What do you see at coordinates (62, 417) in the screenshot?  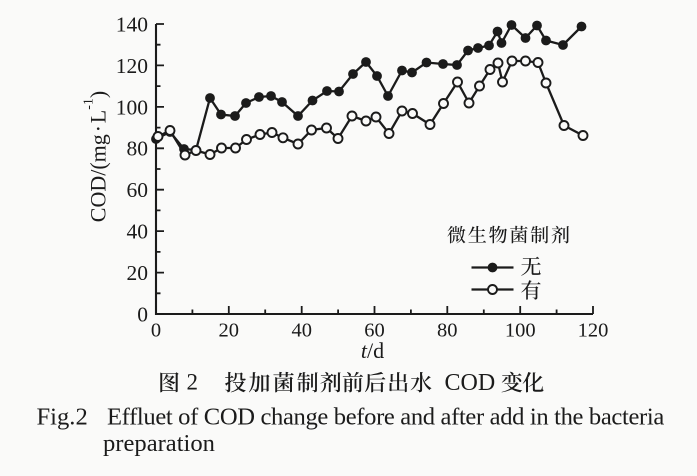 I see `svg-text: Fig.2` at bounding box center [62, 417].